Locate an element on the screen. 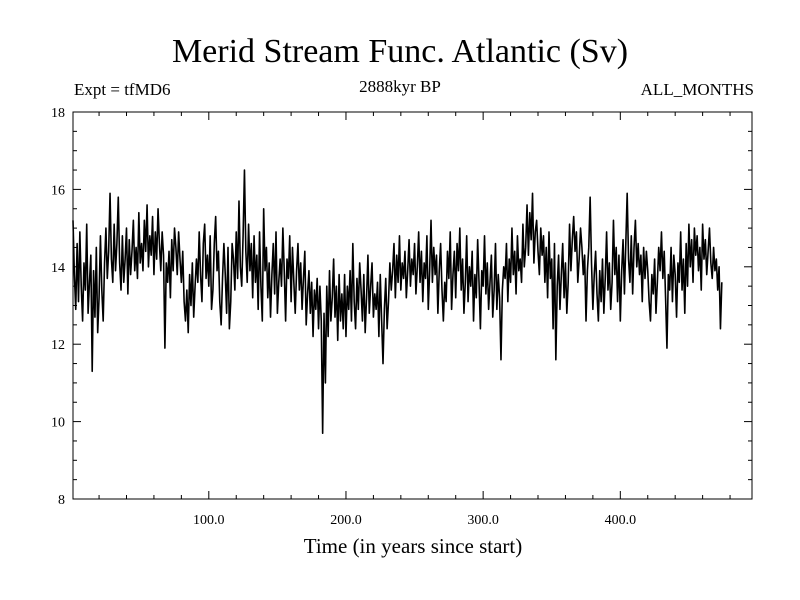 This screenshot has width=800, height=600. y-tick-label: 16 is located at coordinates (58, 190).